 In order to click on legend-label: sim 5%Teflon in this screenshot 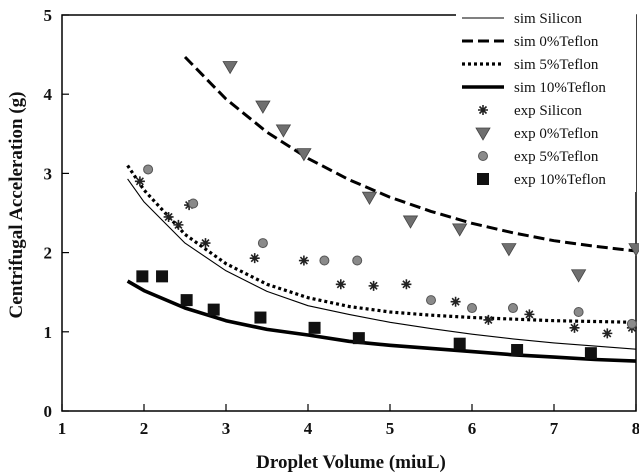, I will do `click(556, 65)`.